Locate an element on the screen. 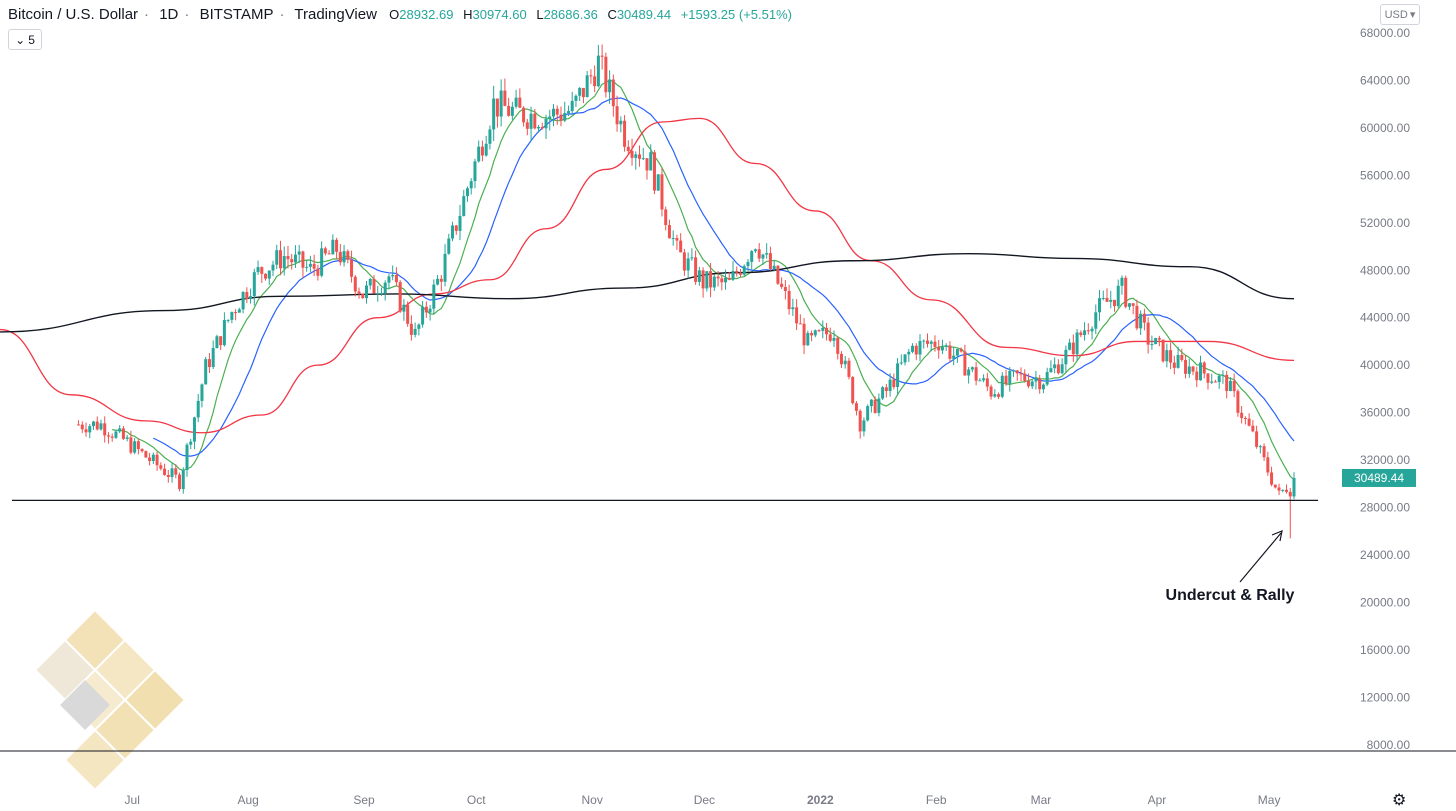 The height and width of the screenshot is (811, 1456). price-tick-label: 56000.00 is located at coordinates (1385, 175).